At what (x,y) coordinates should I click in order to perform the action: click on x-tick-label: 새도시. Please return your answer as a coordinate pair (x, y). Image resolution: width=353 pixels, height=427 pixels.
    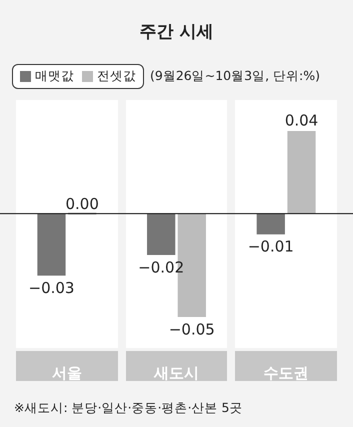
    Looking at the image, I should click on (176, 373).